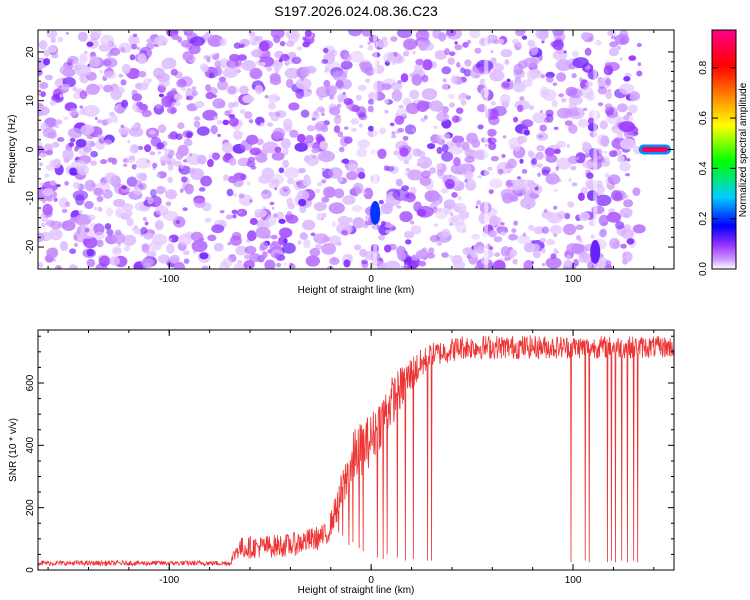 The width and height of the screenshot is (750, 600). What do you see at coordinates (724, 149) in the screenshot?
I see `colorbar-gradient` at bounding box center [724, 149].